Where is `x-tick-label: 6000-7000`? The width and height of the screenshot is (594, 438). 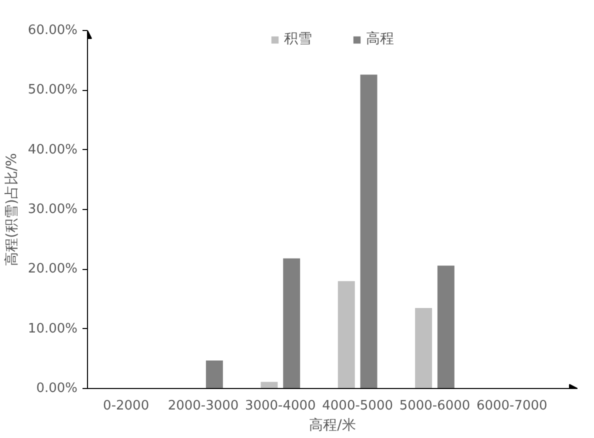
x-tick-label: 6000-7000 is located at coordinates (512, 406).